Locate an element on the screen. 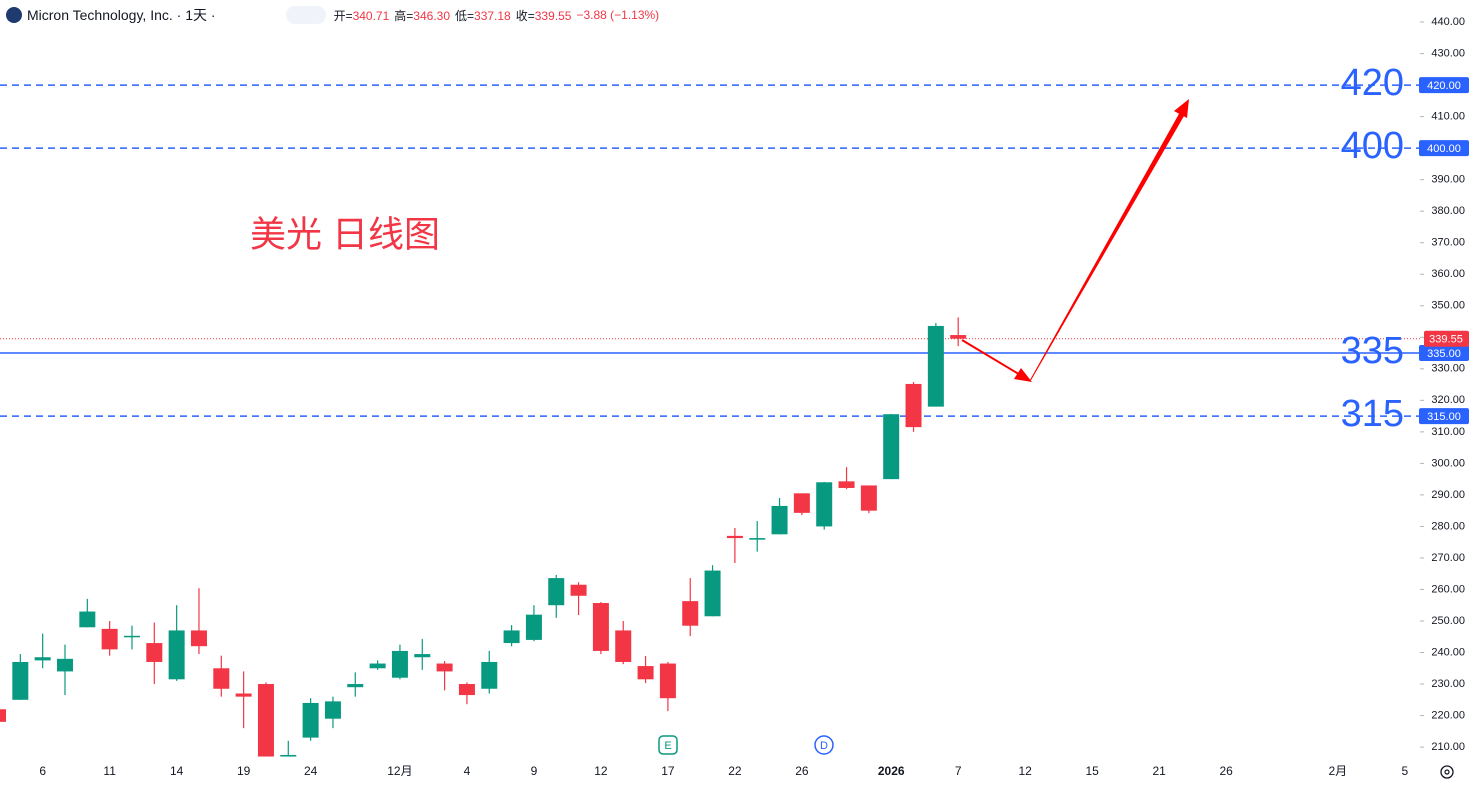 The width and height of the screenshot is (1474, 788). x-tick-label: 4 is located at coordinates (467, 771).